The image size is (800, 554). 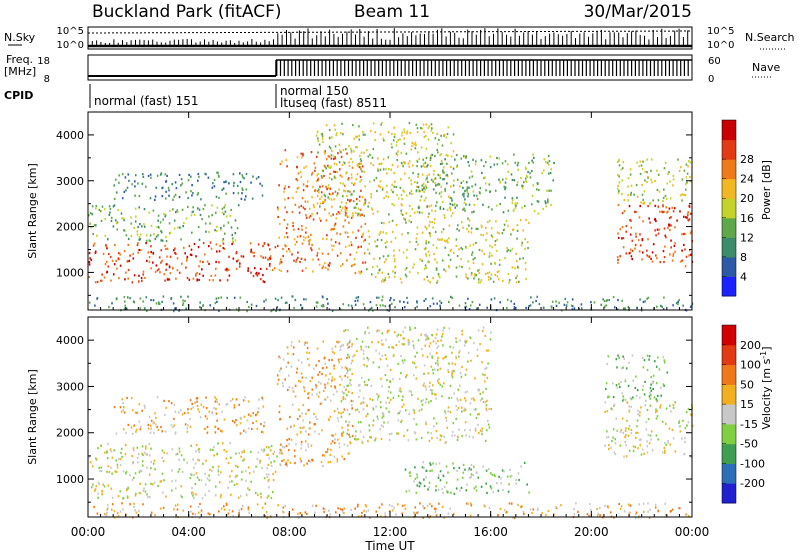 I want to click on cpid-label: CPID, so click(x=18, y=95).